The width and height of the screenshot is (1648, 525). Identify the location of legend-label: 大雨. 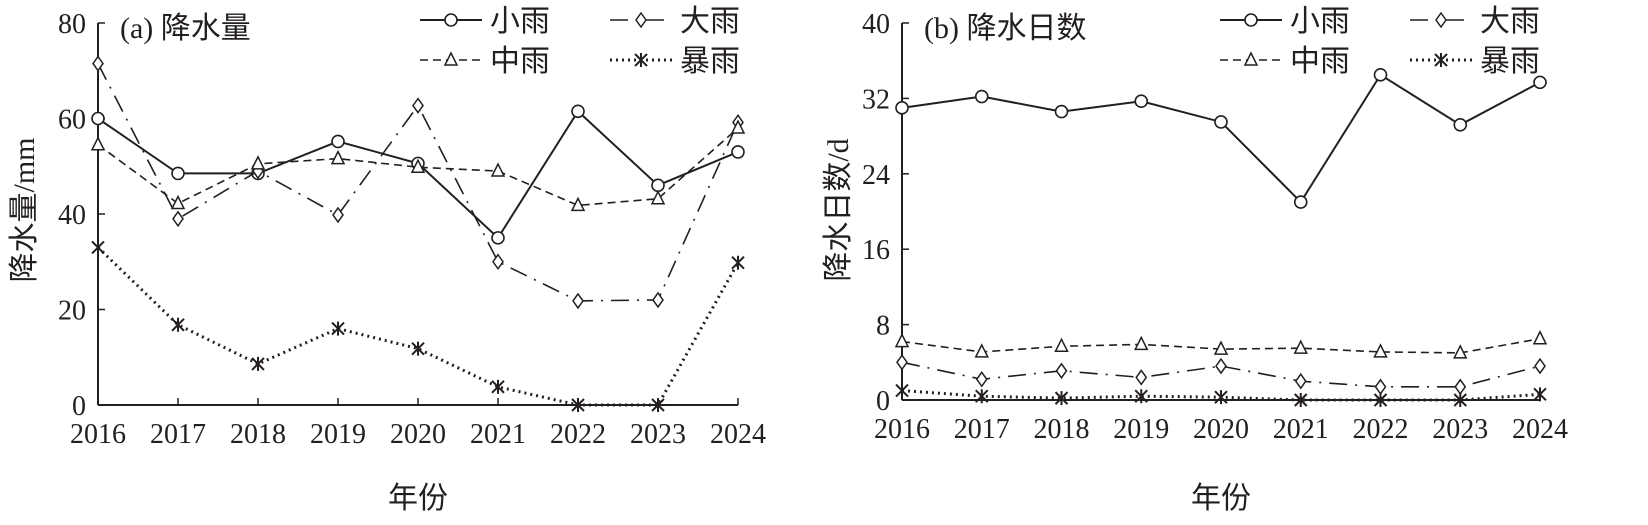
(1510, 21).